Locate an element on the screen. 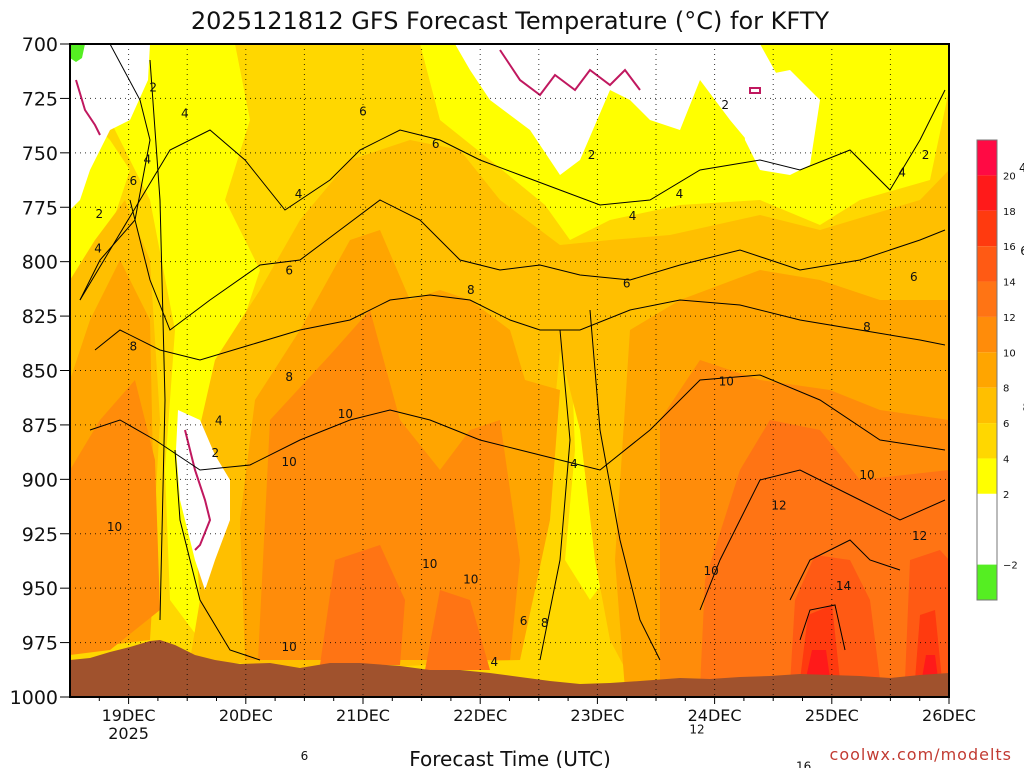 The width and height of the screenshot is (1024, 768). x-tick-sublabel: 2025 is located at coordinates (128, 733).